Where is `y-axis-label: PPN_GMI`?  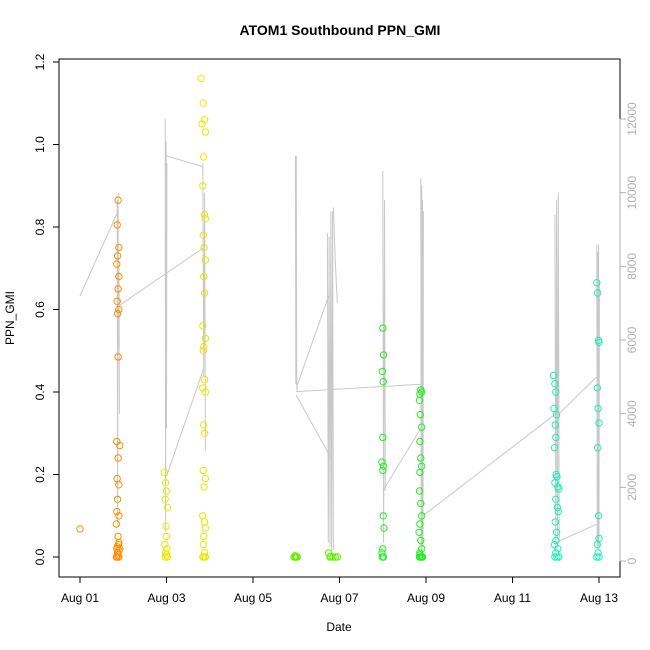 y-axis-label: PPN_GMI is located at coordinates (10, 318).